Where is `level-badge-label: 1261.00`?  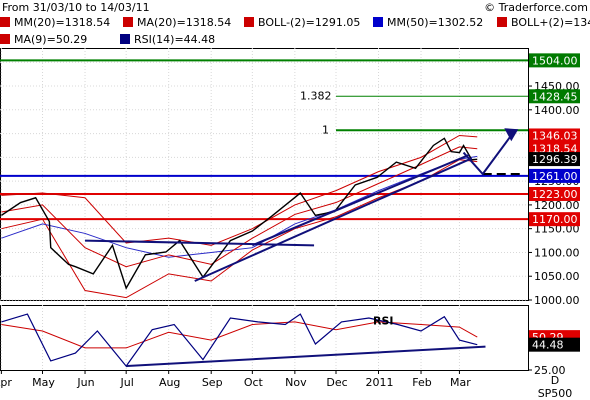
level-badge-label: 1261.00 is located at coordinates (555, 176).